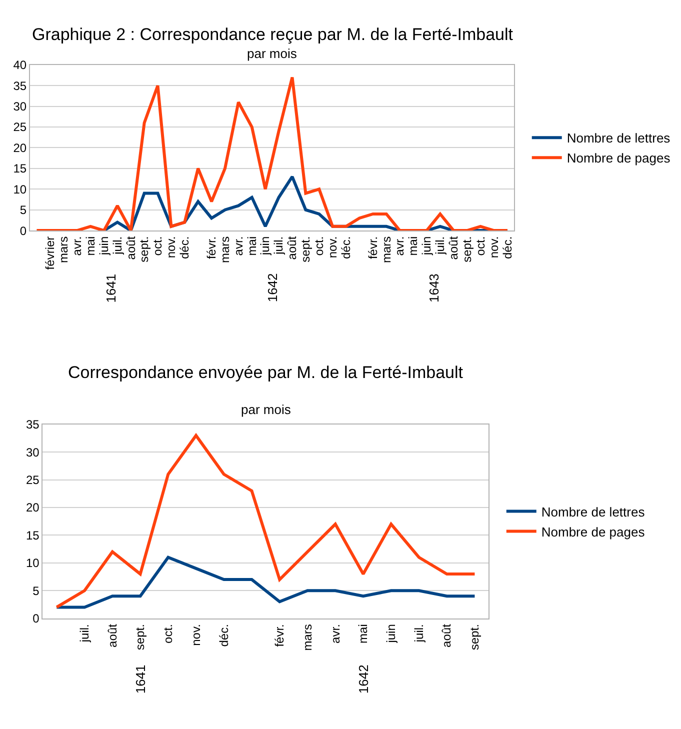 The image size is (681, 729). Describe the element at coordinates (20, 65) in the screenshot. I see `y-tick-label: 40` at that location.